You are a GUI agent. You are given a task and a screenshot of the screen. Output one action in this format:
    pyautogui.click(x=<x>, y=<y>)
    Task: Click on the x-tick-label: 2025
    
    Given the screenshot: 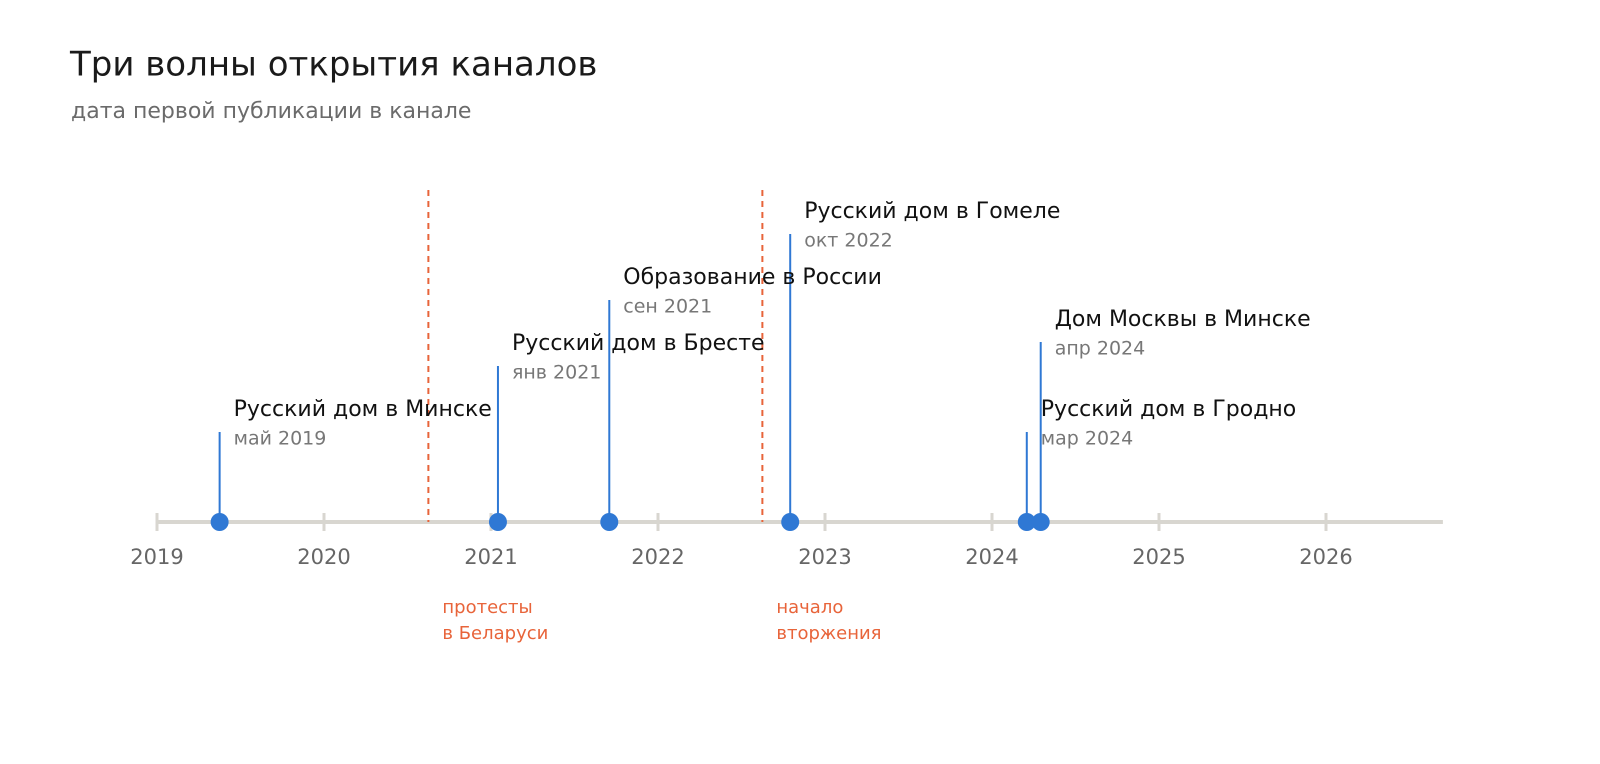 What is the action you would take?
    pyautogui.click(x=1158, y=557)
    